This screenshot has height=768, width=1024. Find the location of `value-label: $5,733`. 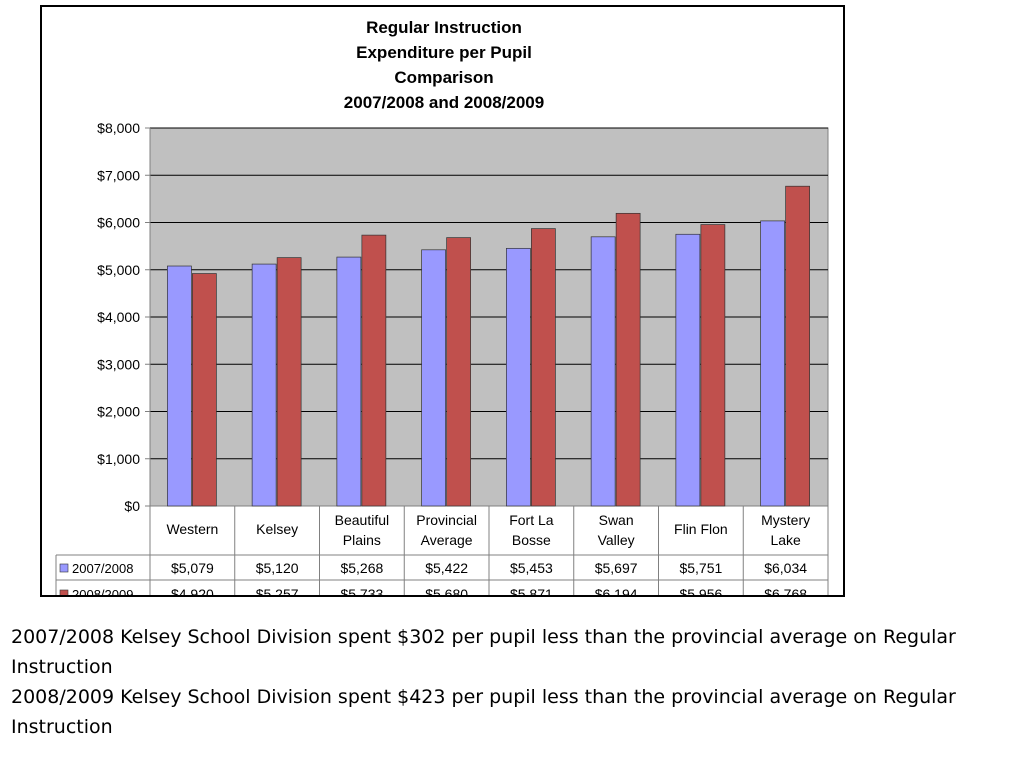

value-label: $5,733 is located at coordinates (361, 591).